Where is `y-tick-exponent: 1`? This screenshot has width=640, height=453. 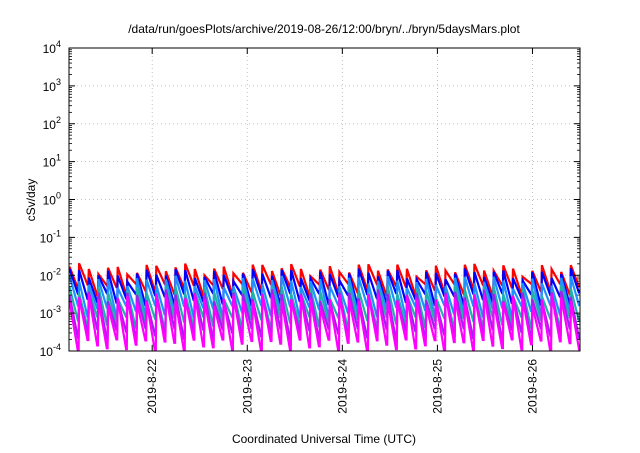 y-tick-exponent: 1 is located at coordinates (58, 158).